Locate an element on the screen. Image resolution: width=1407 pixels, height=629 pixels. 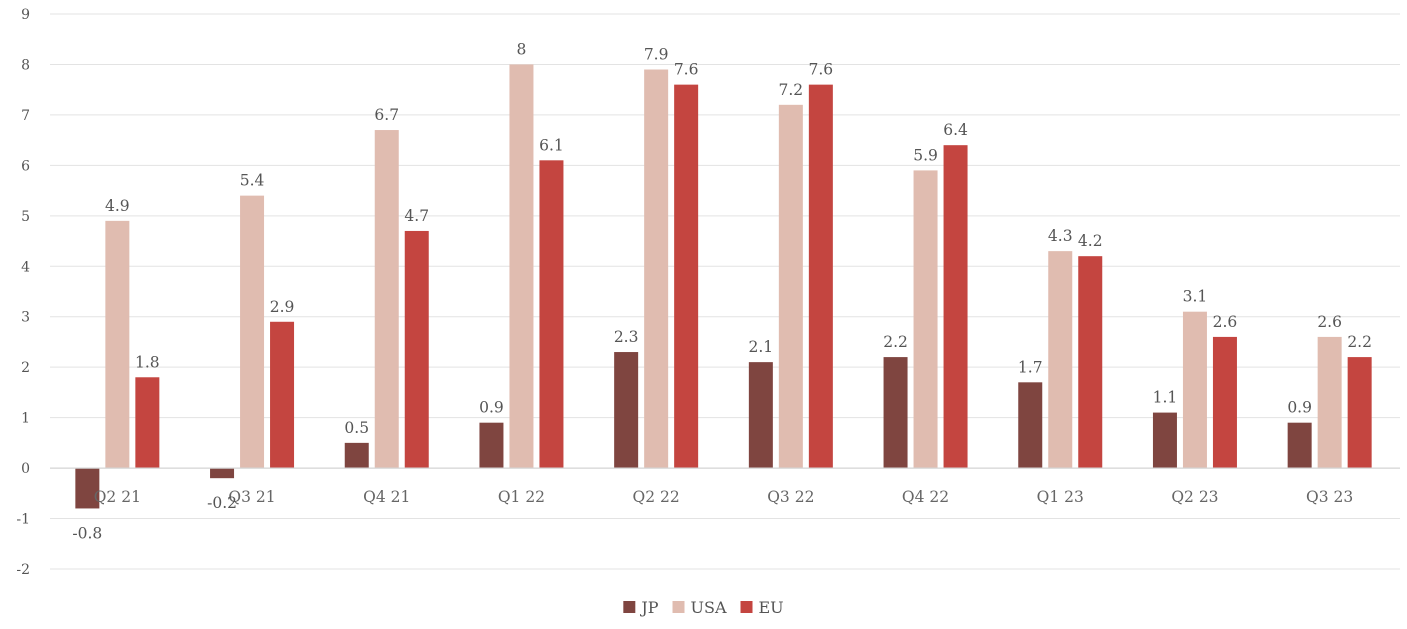
x-category-label: Q3 23 is located at coordinates (1329, 497).